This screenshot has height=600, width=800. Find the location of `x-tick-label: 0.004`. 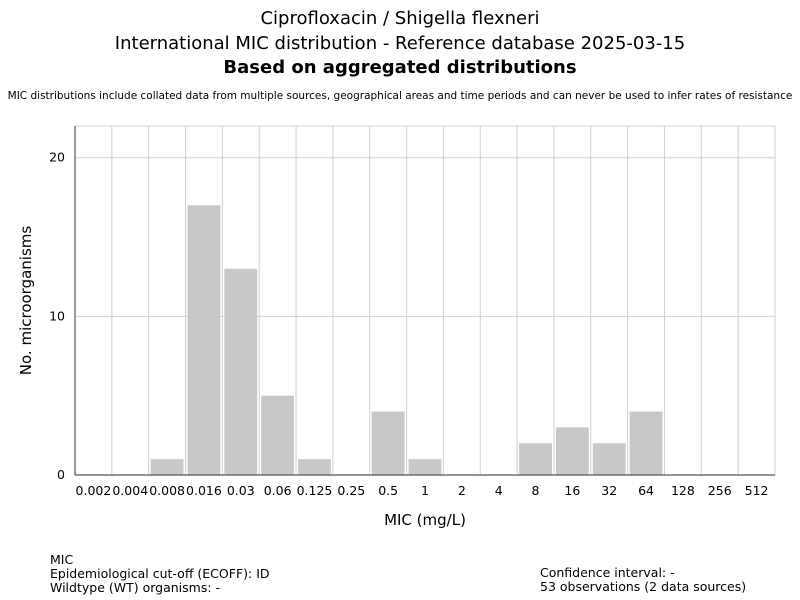

x-tick-label: 0.004 is located at coordinates (130, 490).